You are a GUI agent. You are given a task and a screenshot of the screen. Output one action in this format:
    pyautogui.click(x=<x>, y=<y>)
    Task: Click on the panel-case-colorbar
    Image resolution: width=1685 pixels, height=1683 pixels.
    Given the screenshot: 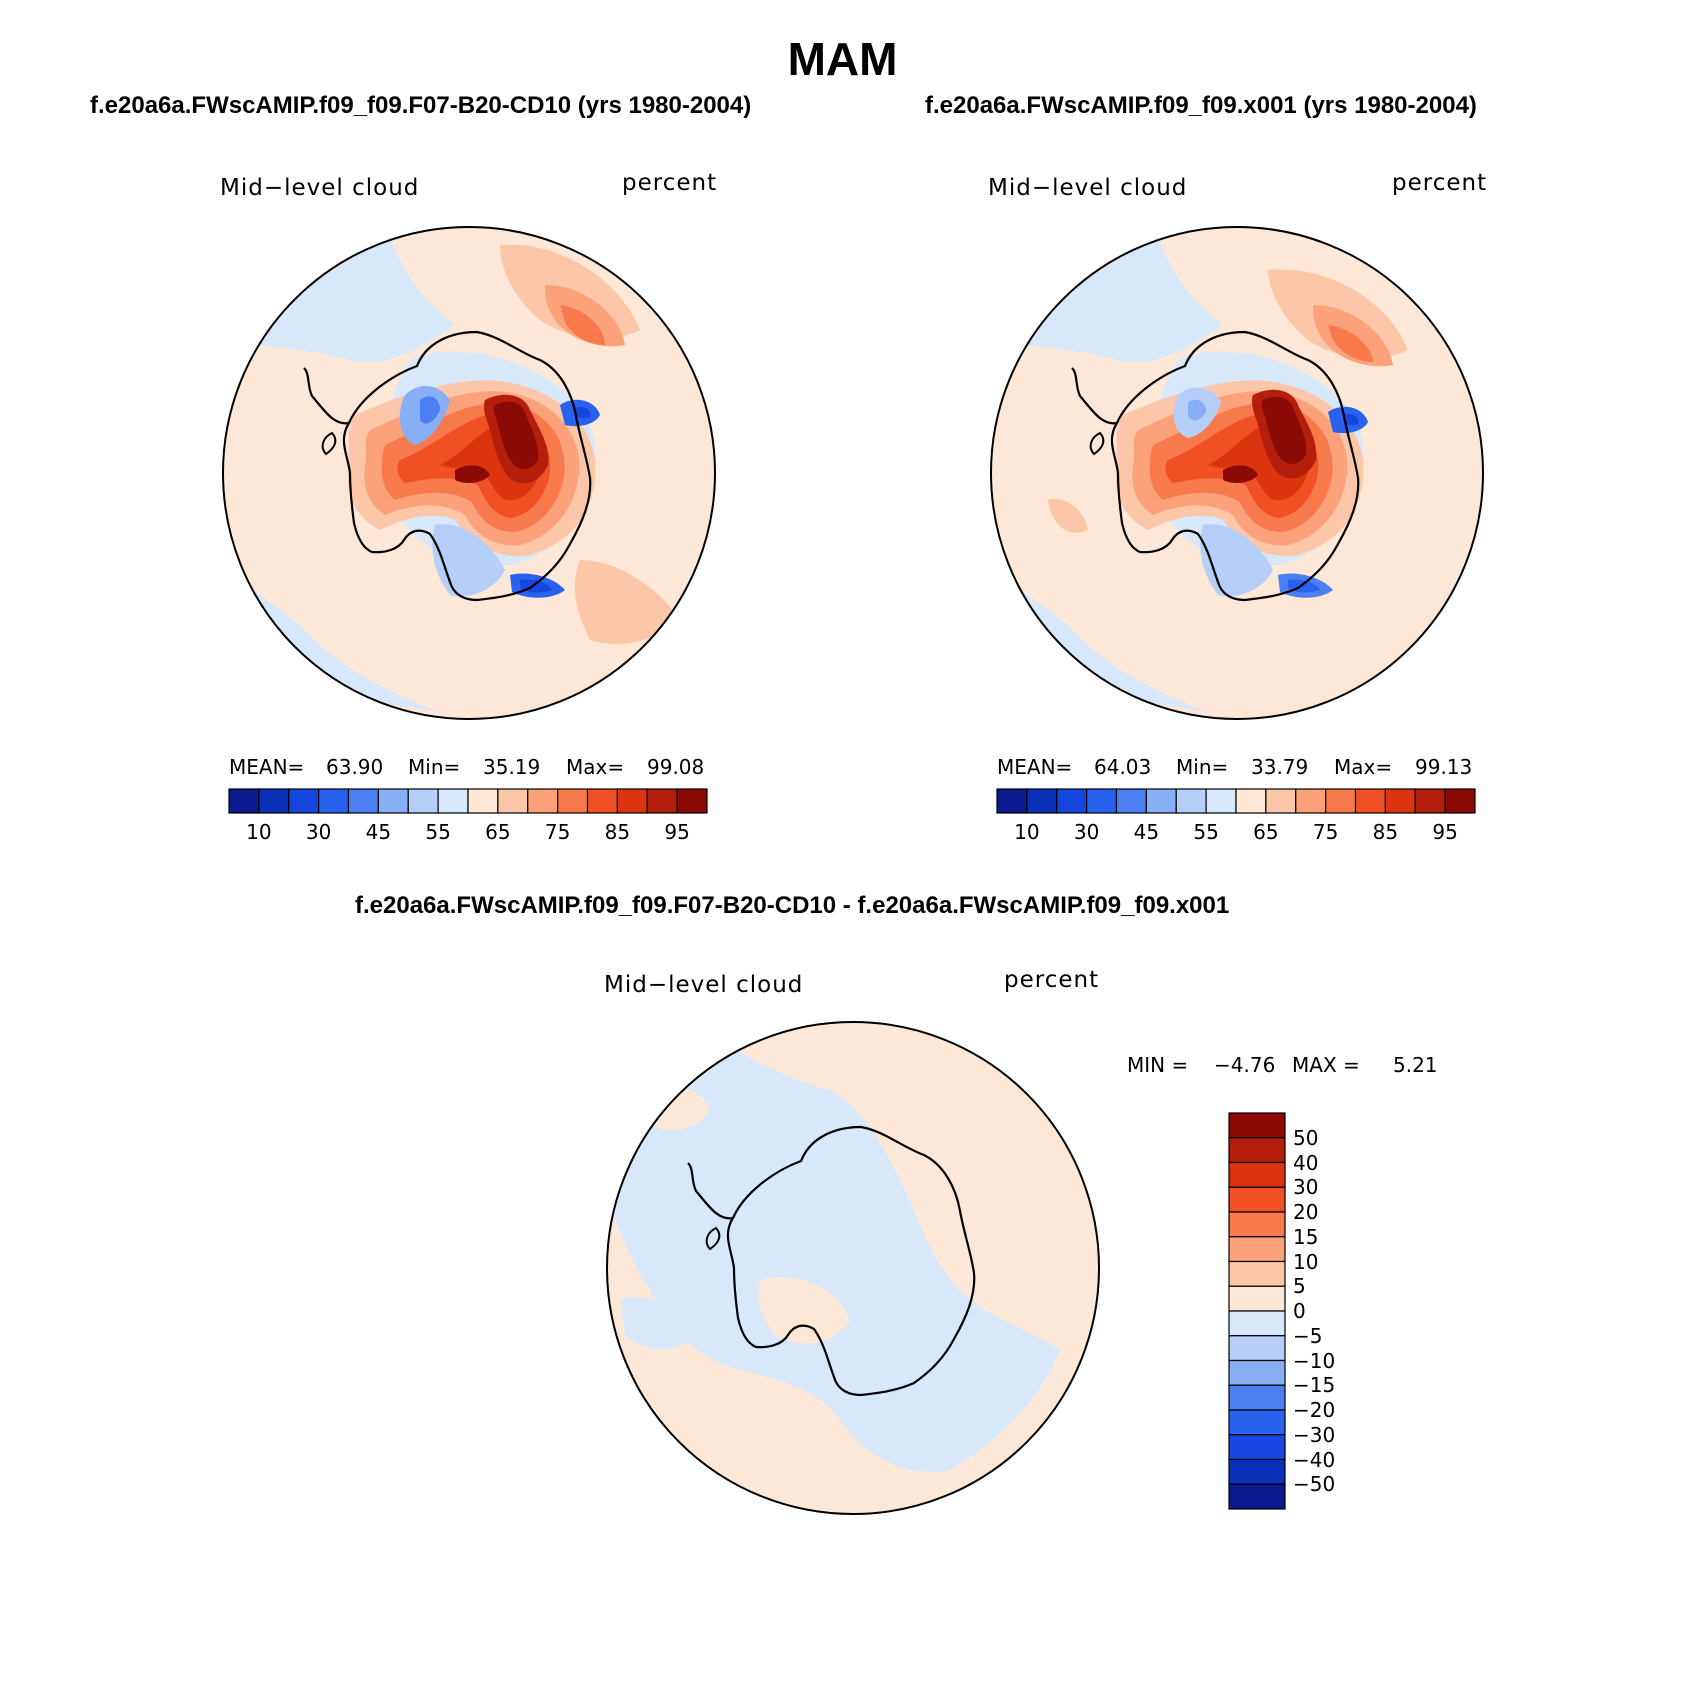 What is the action you would take?
    pyautogui.click(x=468, y=801)
    